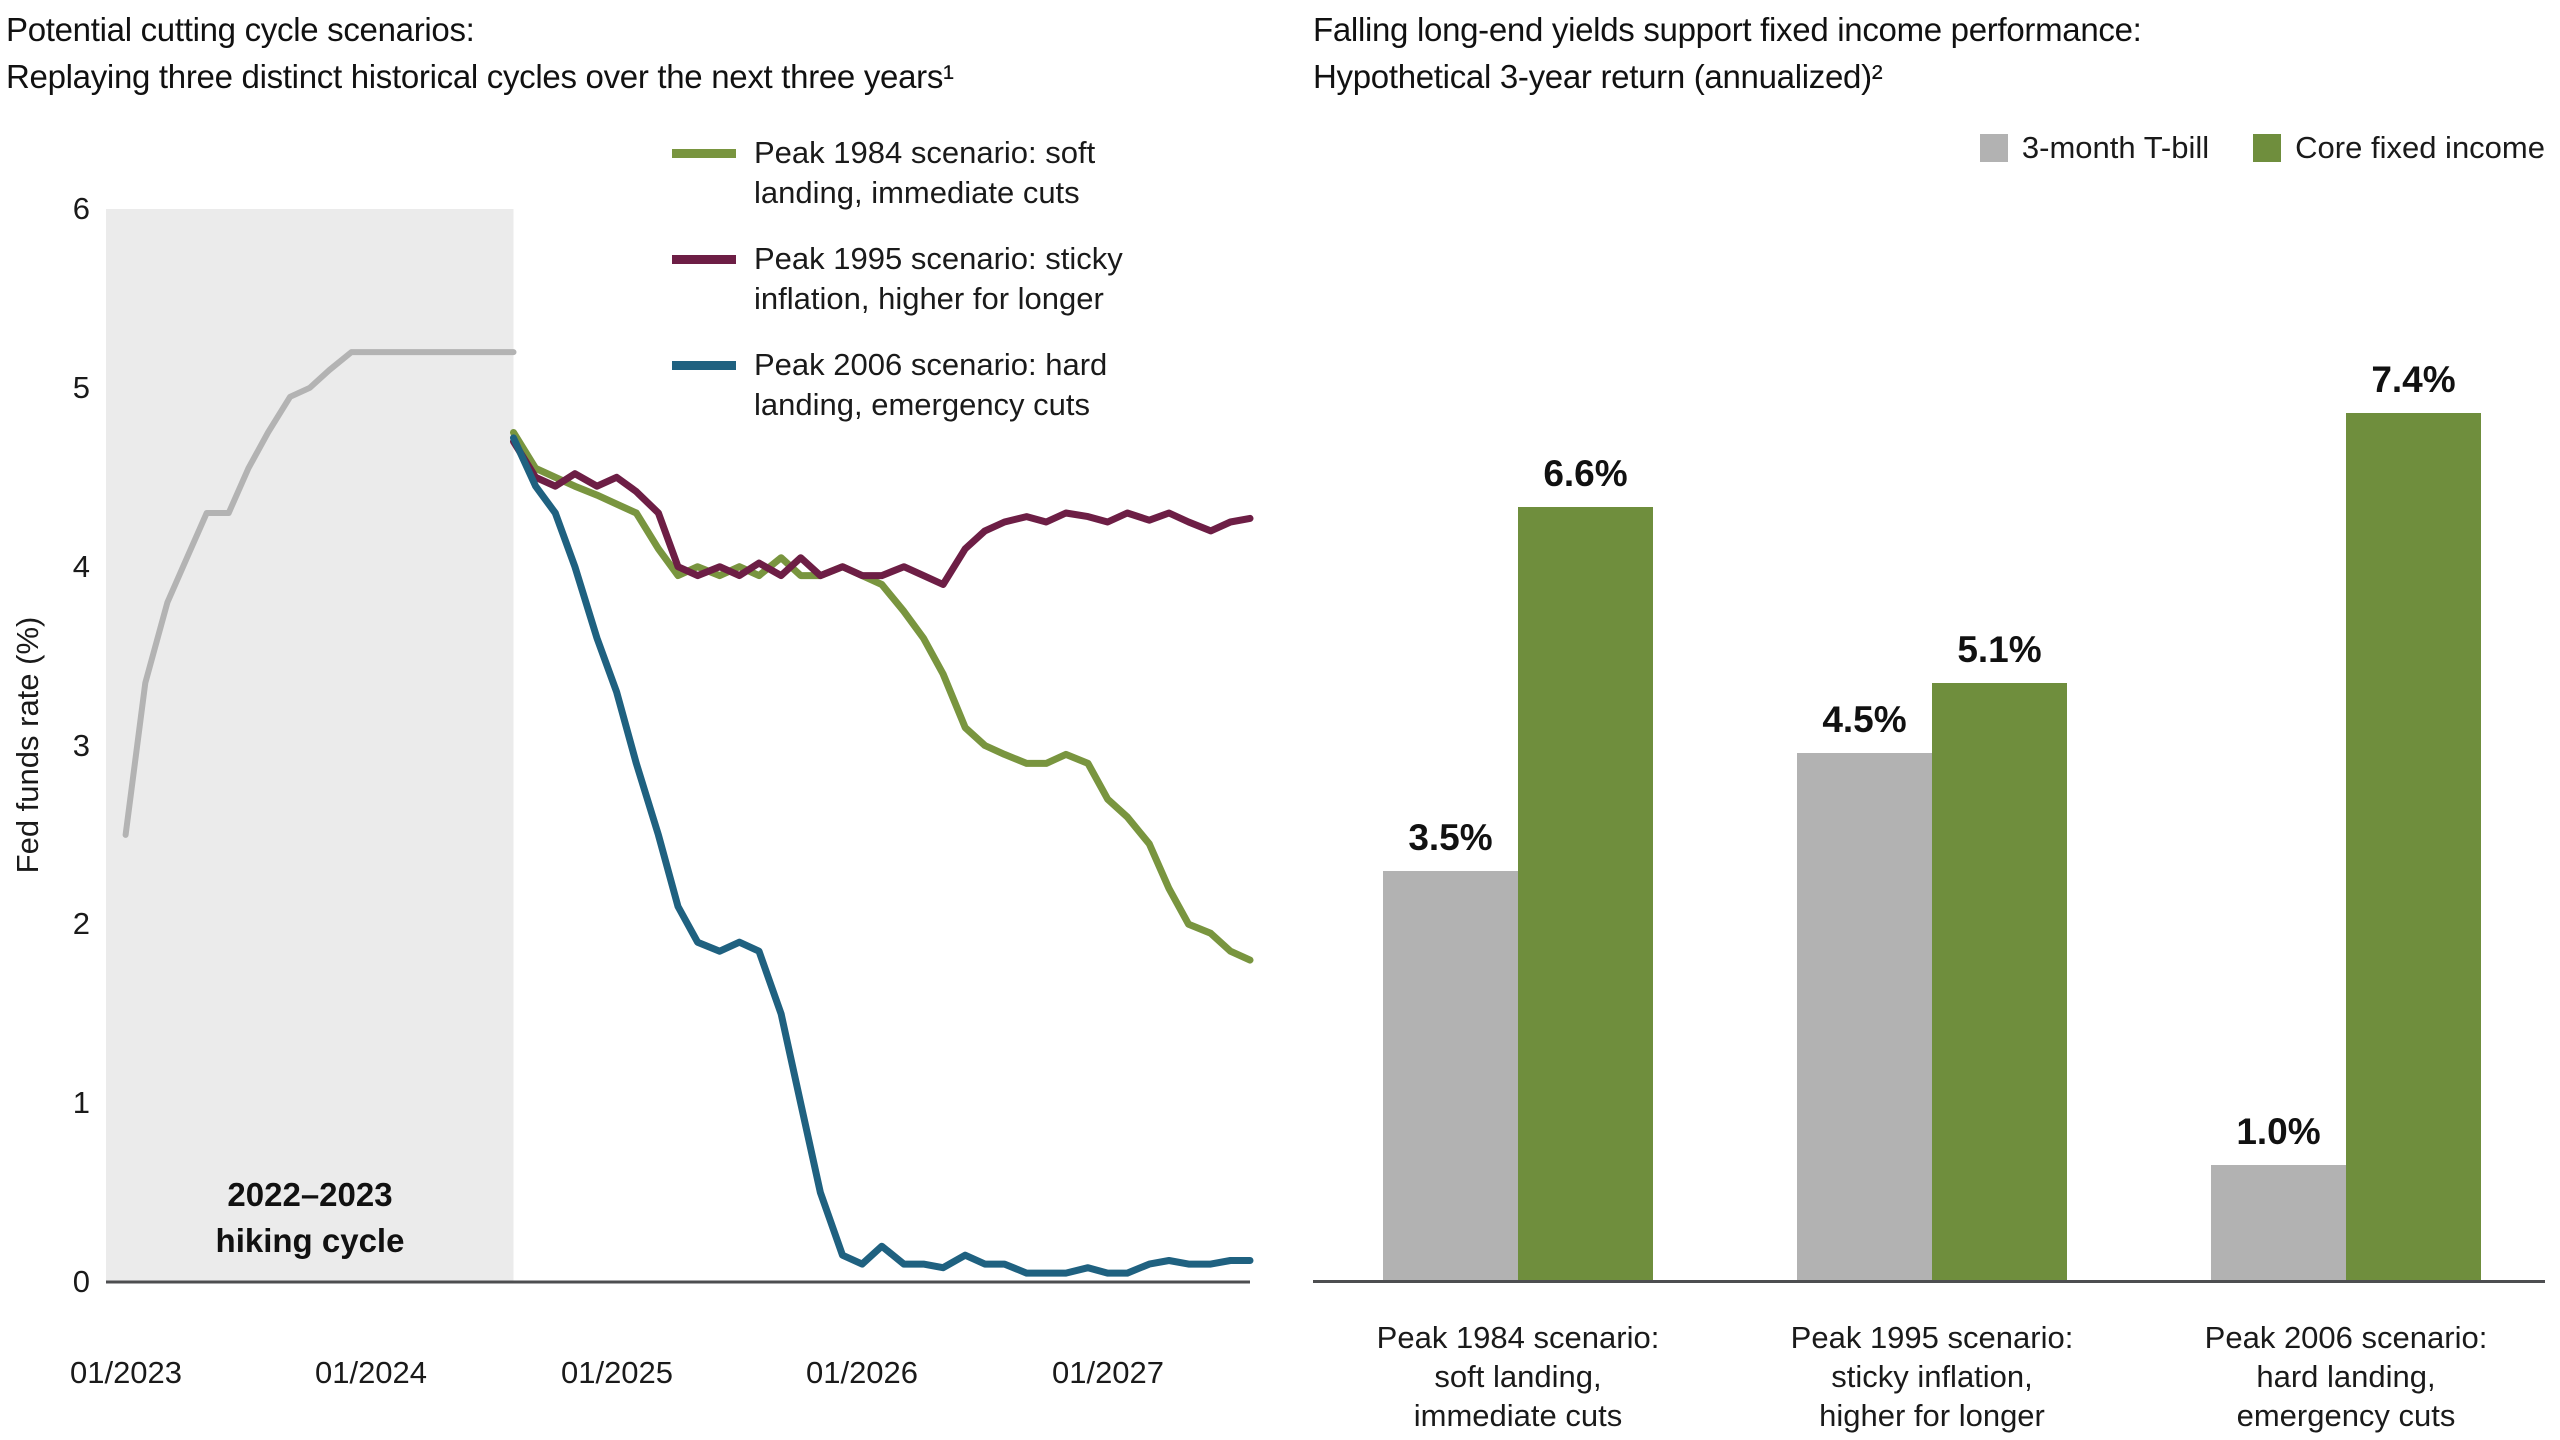 Image resolution: width=2560 pixels, height=1440 pixels. What do you see at coordinates (1999, 649) in the screenshot?
I see `core-fixed-income-value-label: 5.1%` at bounding box center [1999, 649].